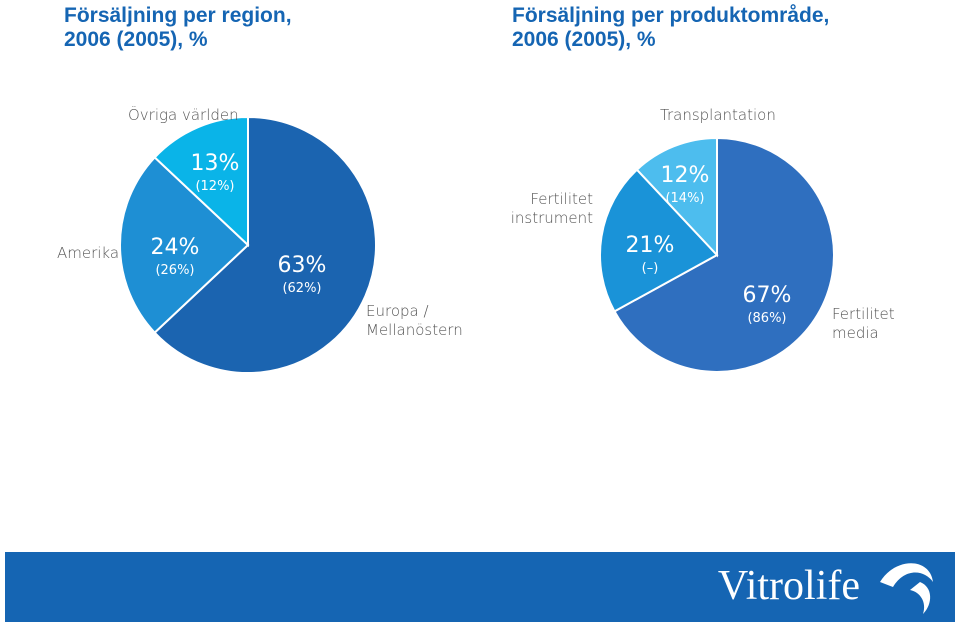 Image resolution: width=960 pixels, height=625 pixels. Describe the element at coordinates (906, 588) in the screenshot. I see `logo-swoosh` at that location.